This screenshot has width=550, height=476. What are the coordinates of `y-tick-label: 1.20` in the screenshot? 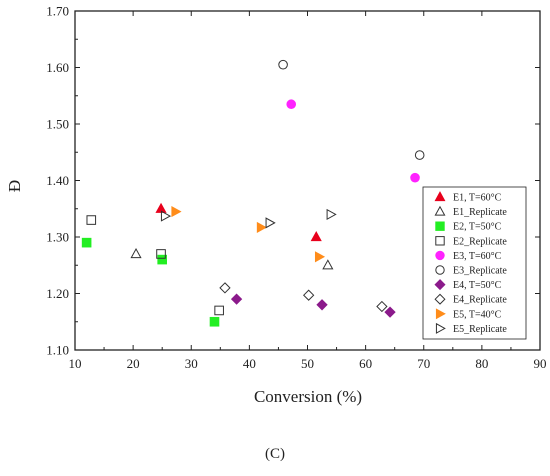 It's located at (57, 293).